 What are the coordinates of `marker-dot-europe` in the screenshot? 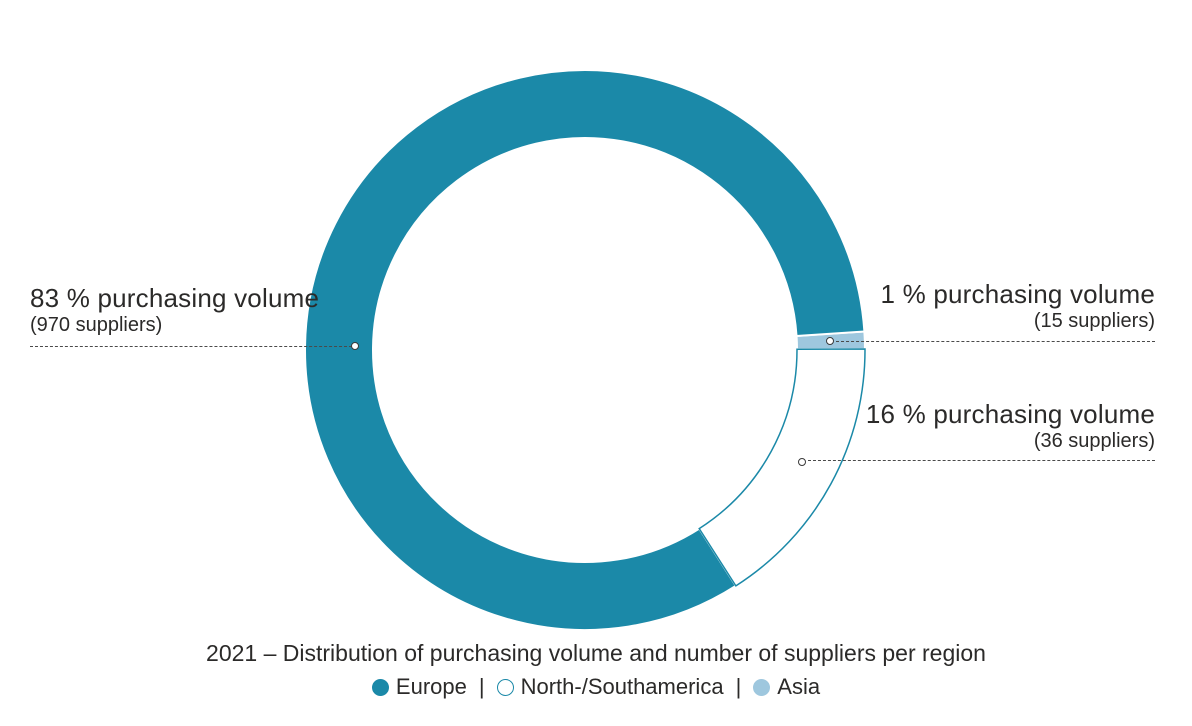 It's located at (355, 346).